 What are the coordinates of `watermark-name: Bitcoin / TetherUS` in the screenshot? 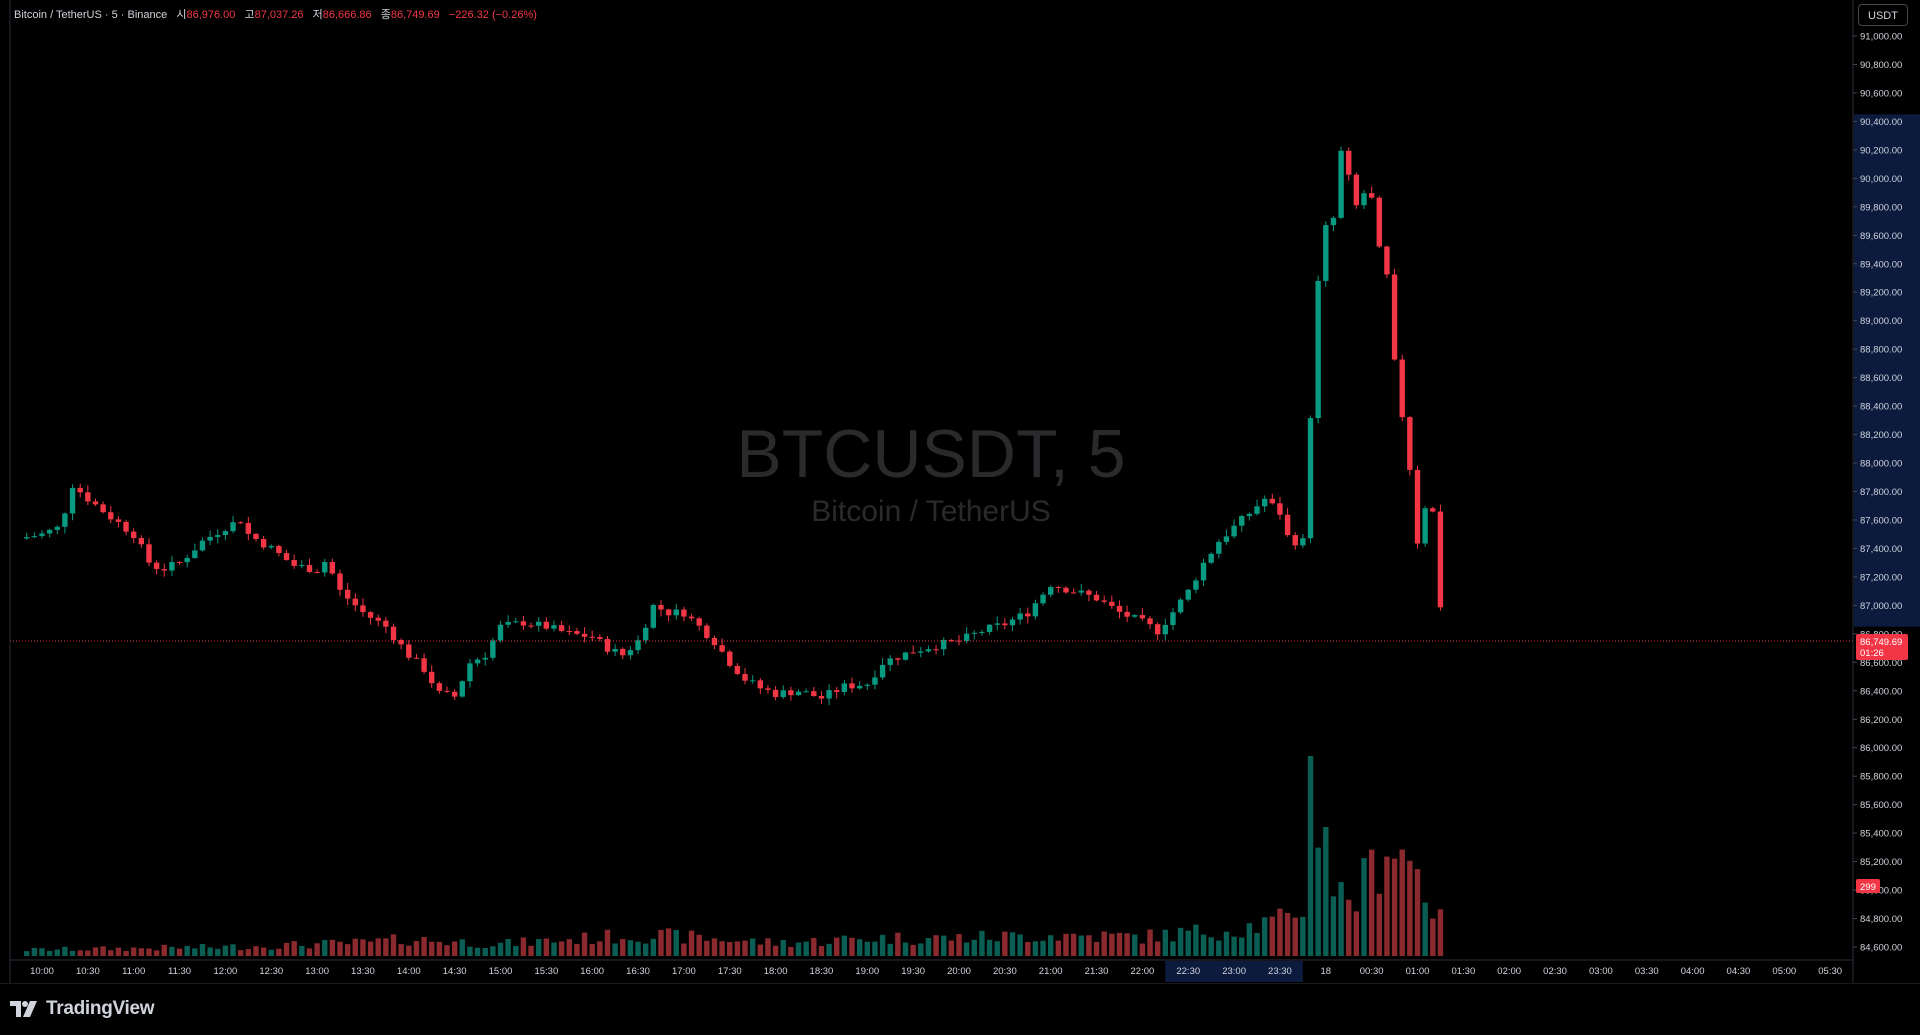 It's located at (931, 511).